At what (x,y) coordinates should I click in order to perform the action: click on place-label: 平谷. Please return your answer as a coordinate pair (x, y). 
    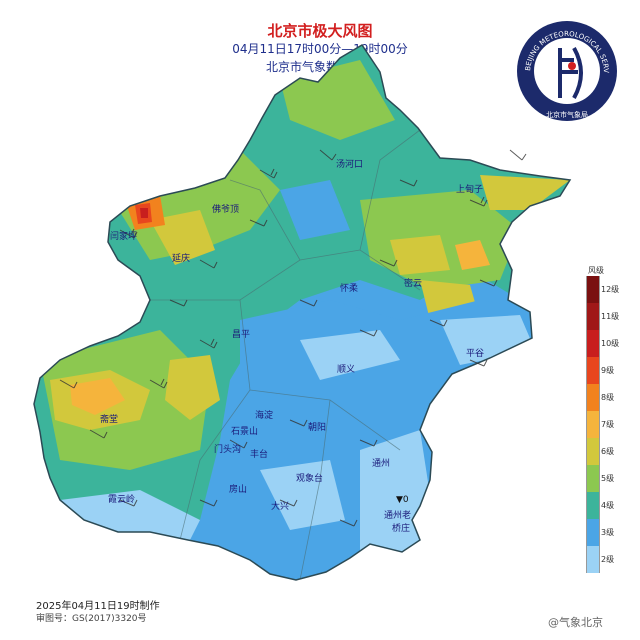
    Looking at the image, I should click on (475, 354).